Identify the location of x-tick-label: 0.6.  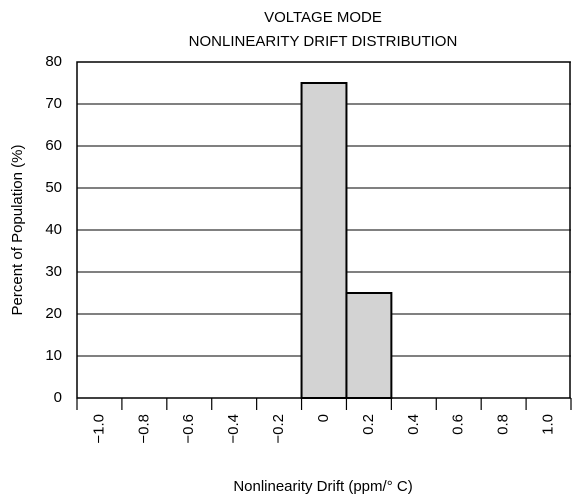
(458, 424).